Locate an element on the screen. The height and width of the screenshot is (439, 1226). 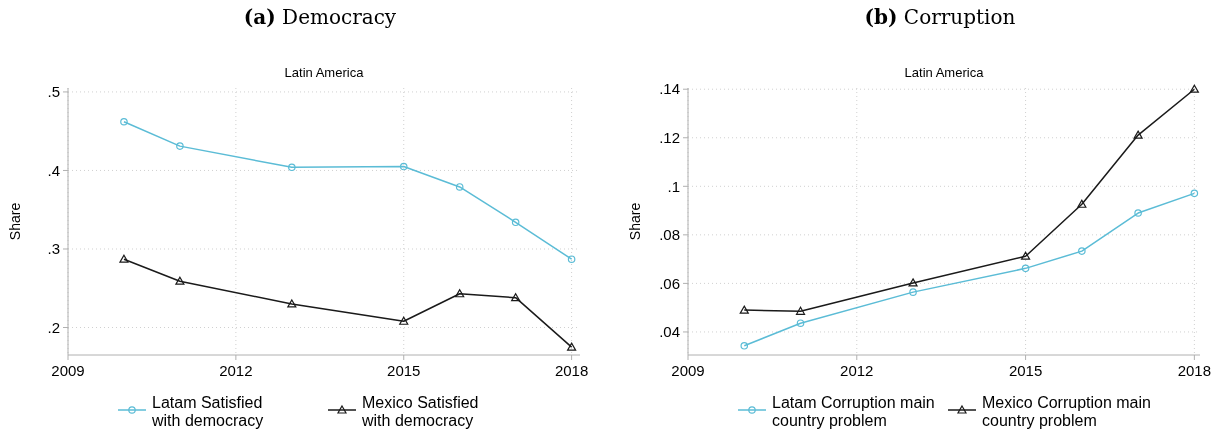
chart-title: (a) Democracy is located at coordinates (320, 17).